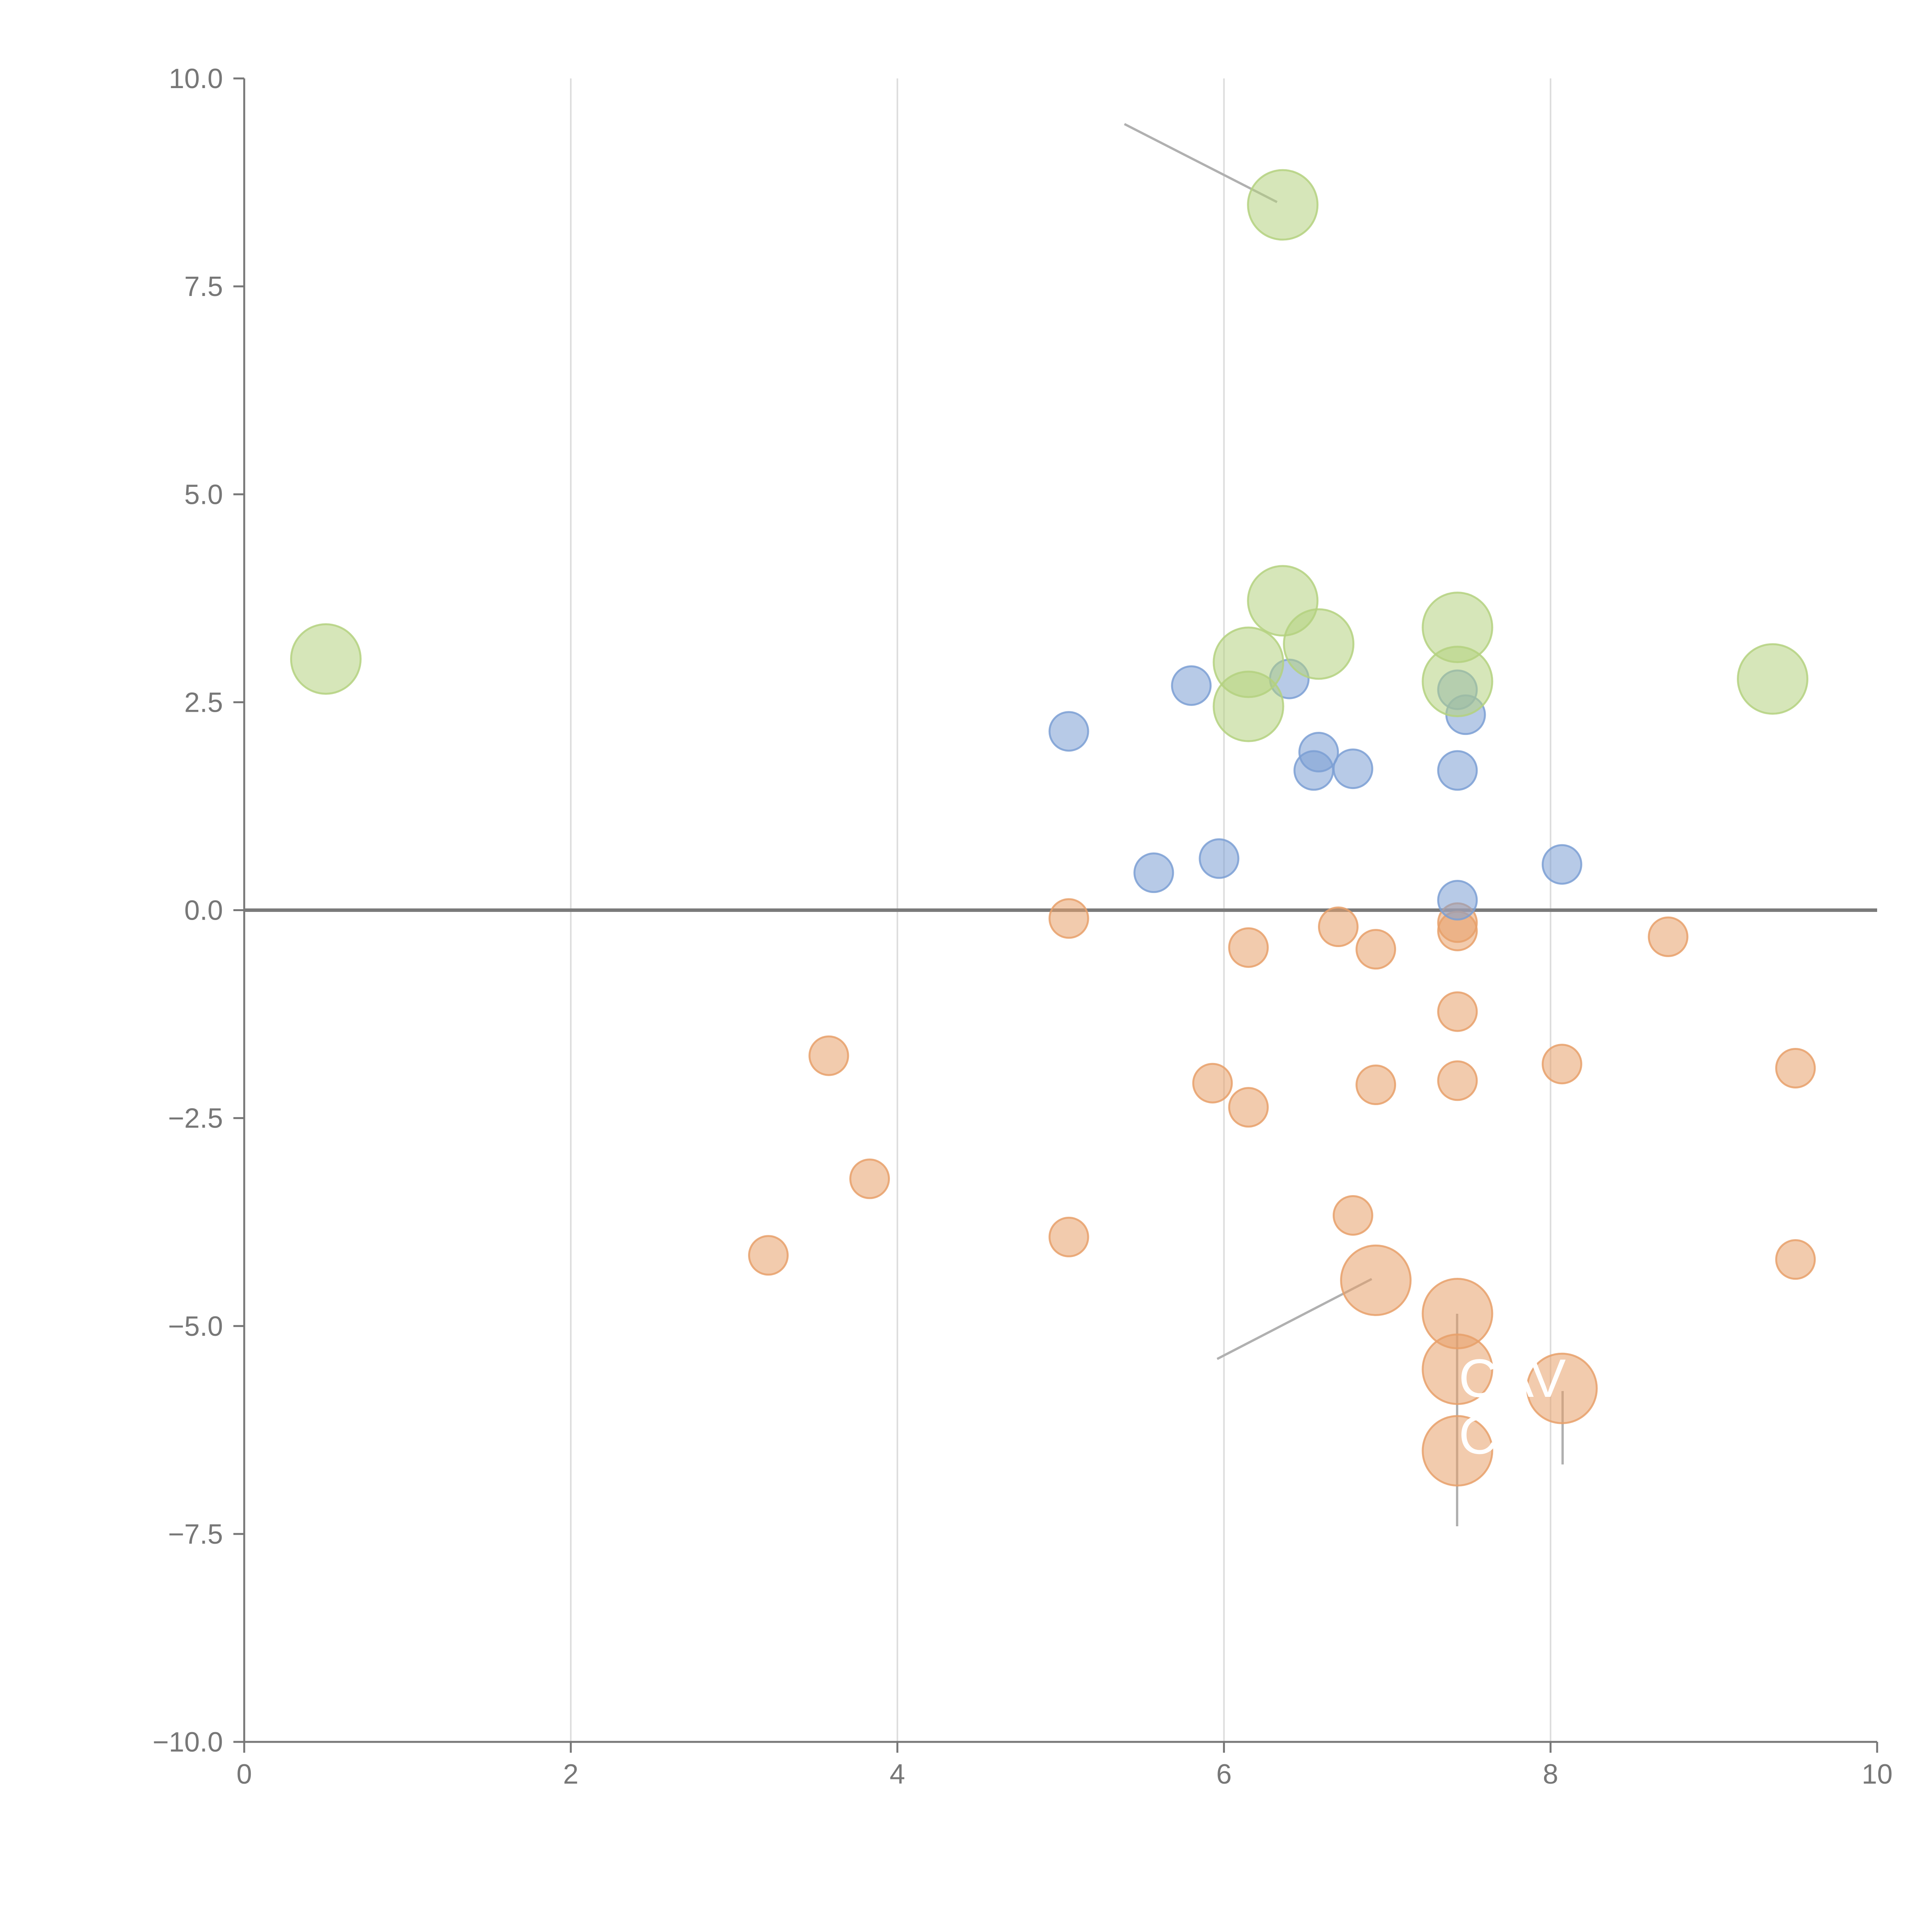  What do you see at coordinates (188, 1742) in the screenshot?
I see `y-tick-label: −10.0` at bounding box center [188, 1742].